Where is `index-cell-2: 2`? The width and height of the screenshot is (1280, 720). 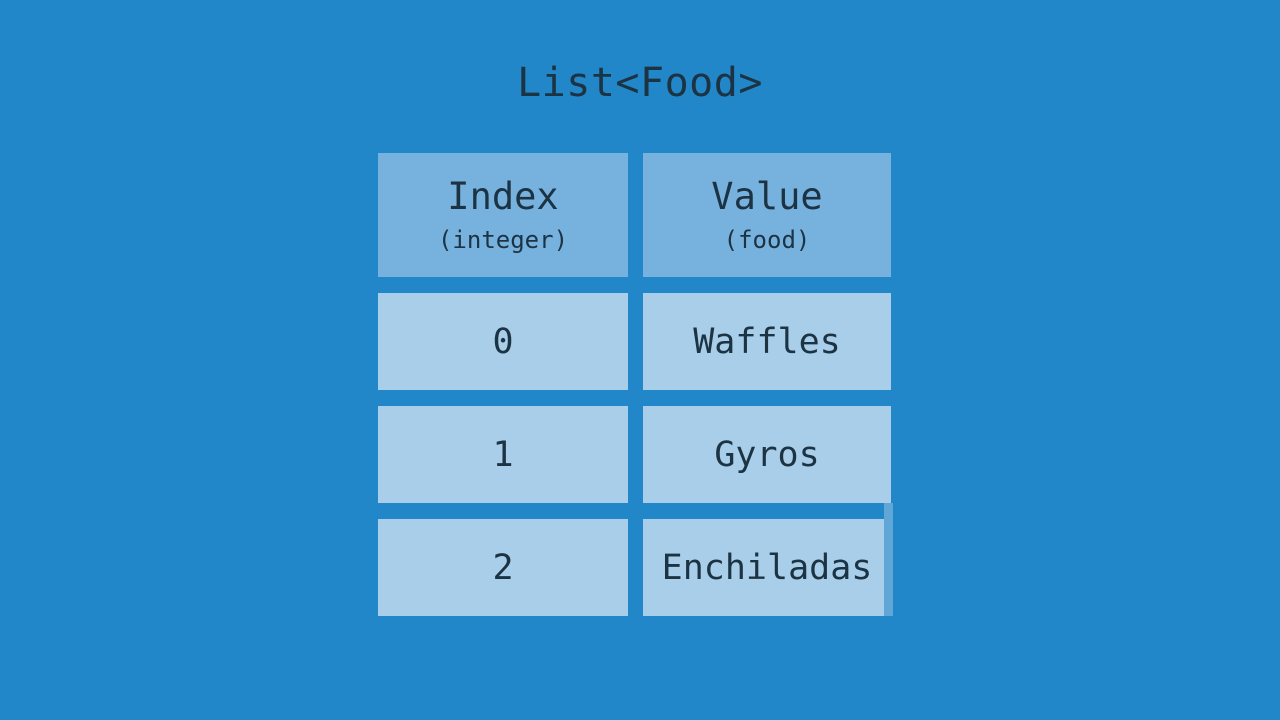
index-cell-2: 2 is located at coordinates (503, 567).